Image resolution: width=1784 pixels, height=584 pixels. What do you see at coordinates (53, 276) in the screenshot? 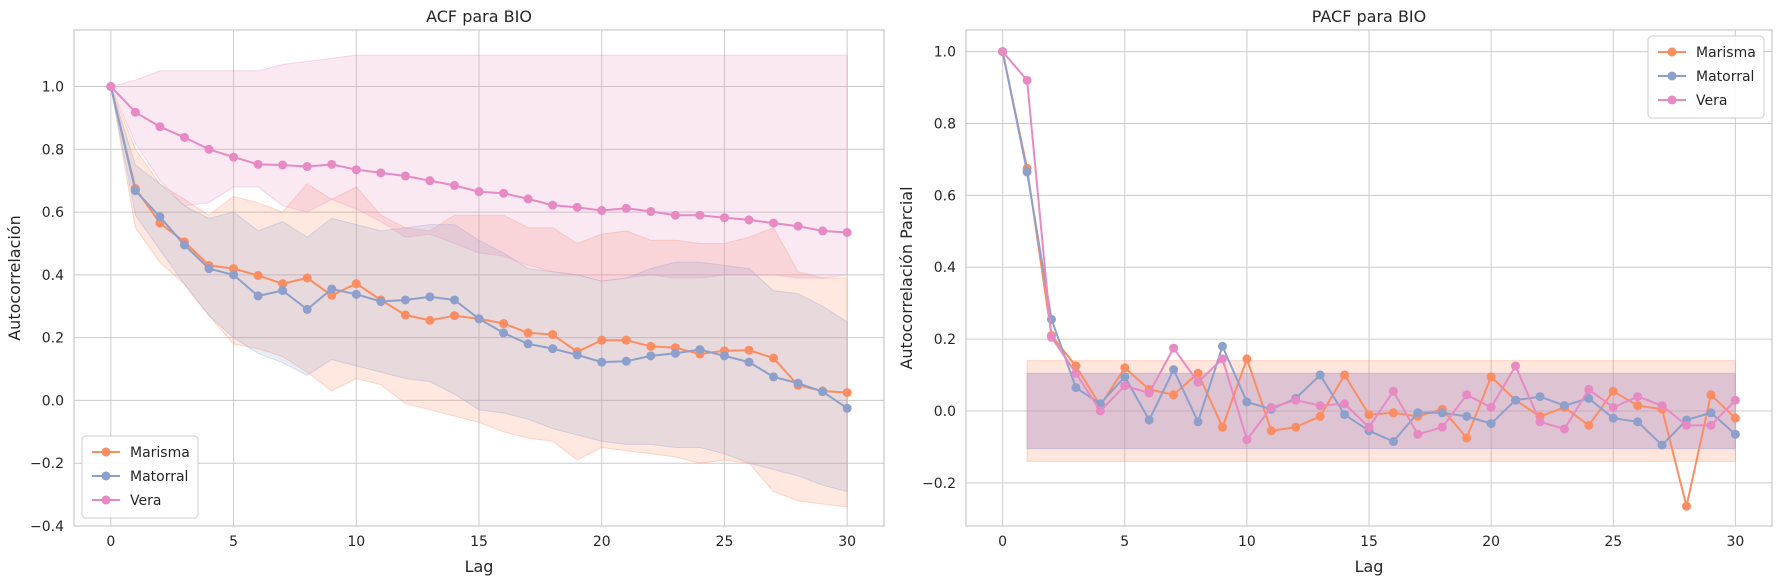
I see `acf-ytick-label: 0.4` at bounding box center [53, 276].